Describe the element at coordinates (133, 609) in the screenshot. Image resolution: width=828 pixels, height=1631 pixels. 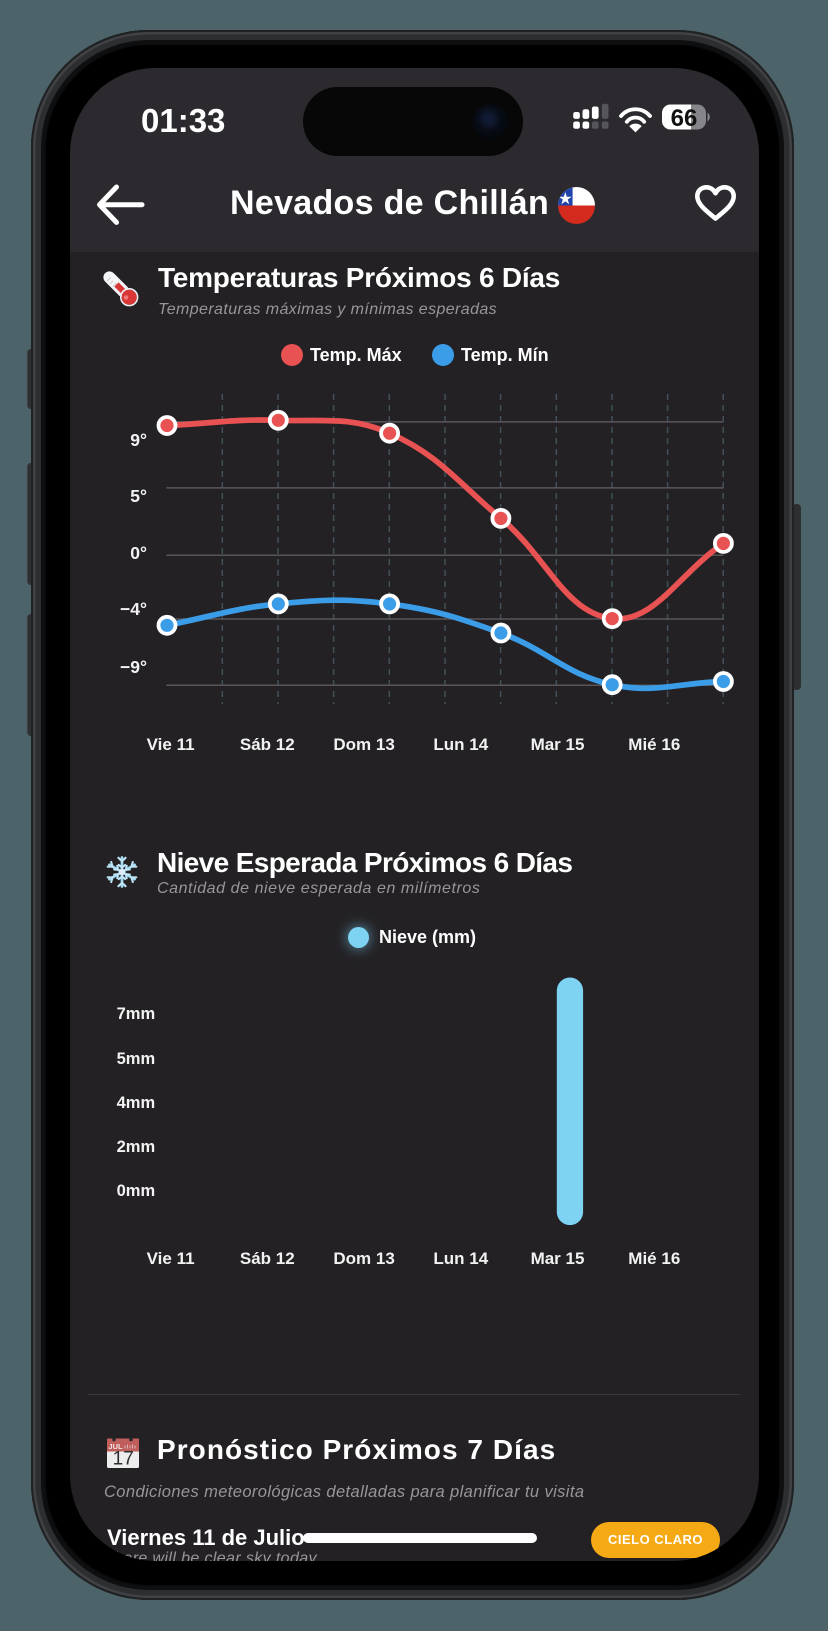
I see `svg-text: −4°` at that location.